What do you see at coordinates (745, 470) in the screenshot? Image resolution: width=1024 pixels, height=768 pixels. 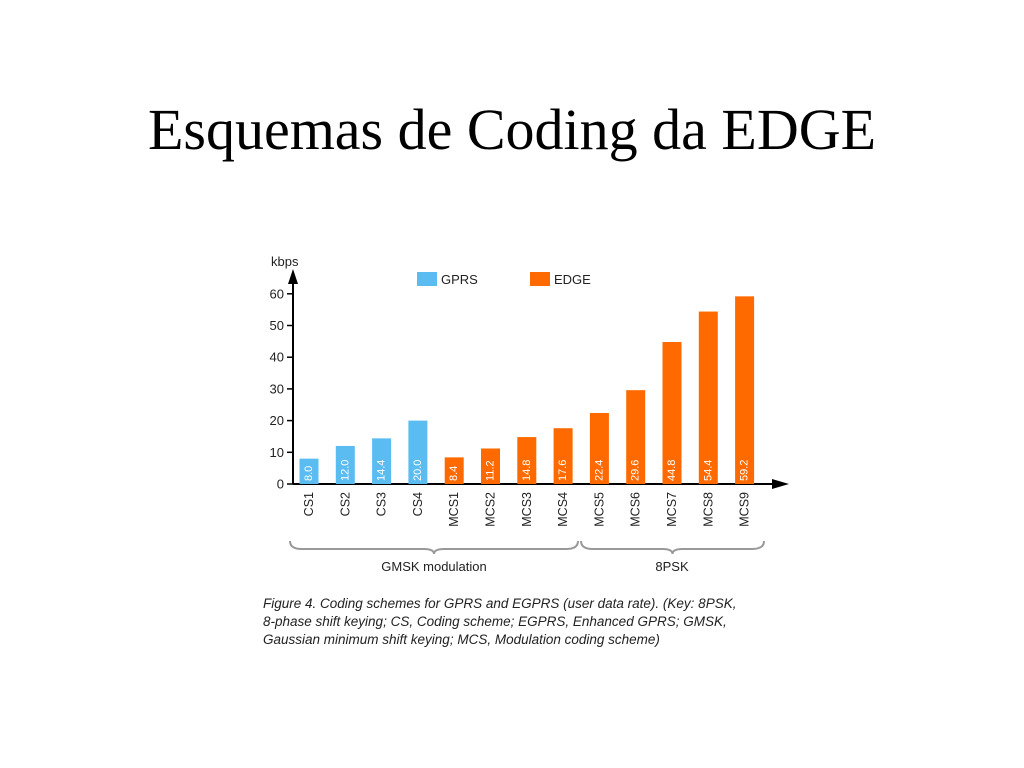 I see `bar-value-label: 59.2` at bounding box center [745, 470].